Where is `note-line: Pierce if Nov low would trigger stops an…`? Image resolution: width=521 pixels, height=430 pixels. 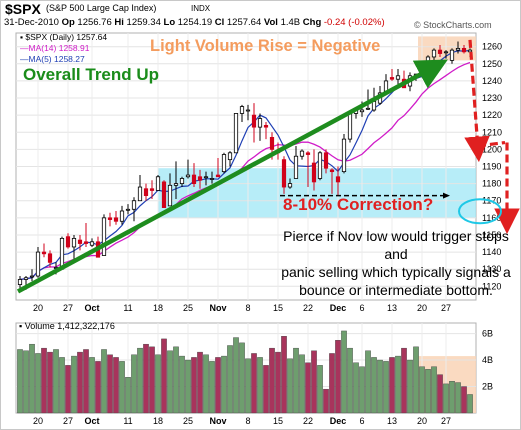 note-line: Pierce if Nov low would trigger stops an… is located at coordinates (396, 245).